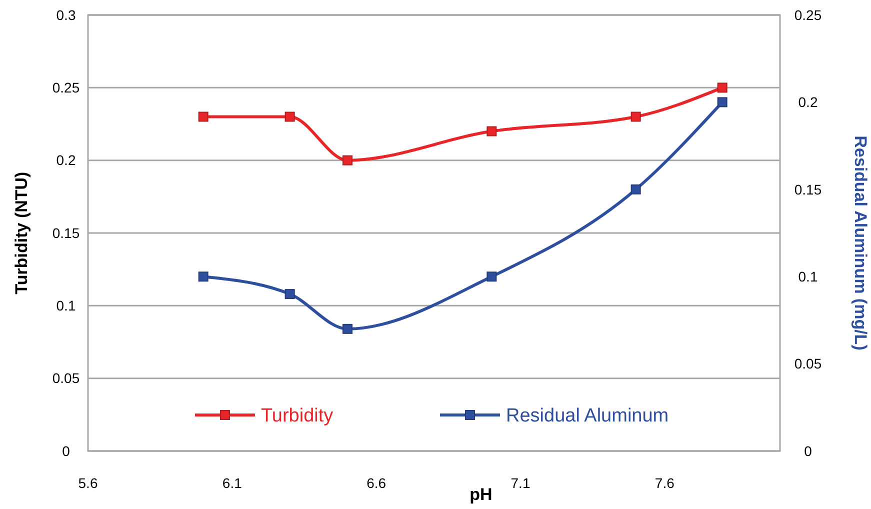 The image size is (871, 509). Describe the element at coordinates (587, 416) in the screenshot. I see `legend-label: Residual Aluminum` at that location.